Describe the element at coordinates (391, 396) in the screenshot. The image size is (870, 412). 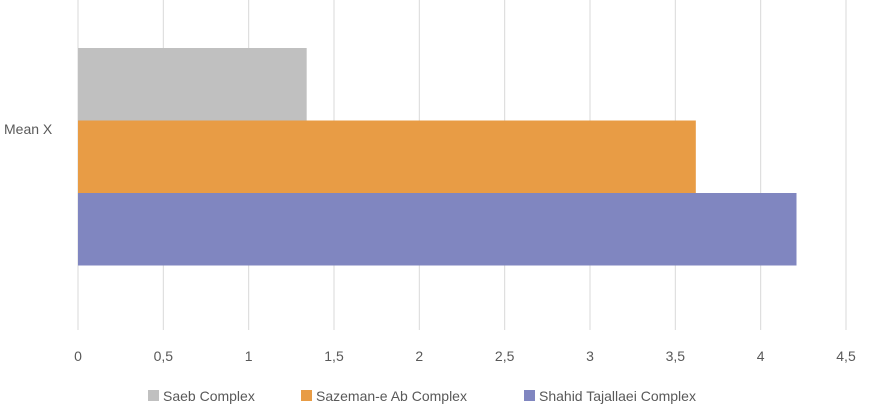
I see `legend-label: Sazeman-e Ab Complex` at that location.